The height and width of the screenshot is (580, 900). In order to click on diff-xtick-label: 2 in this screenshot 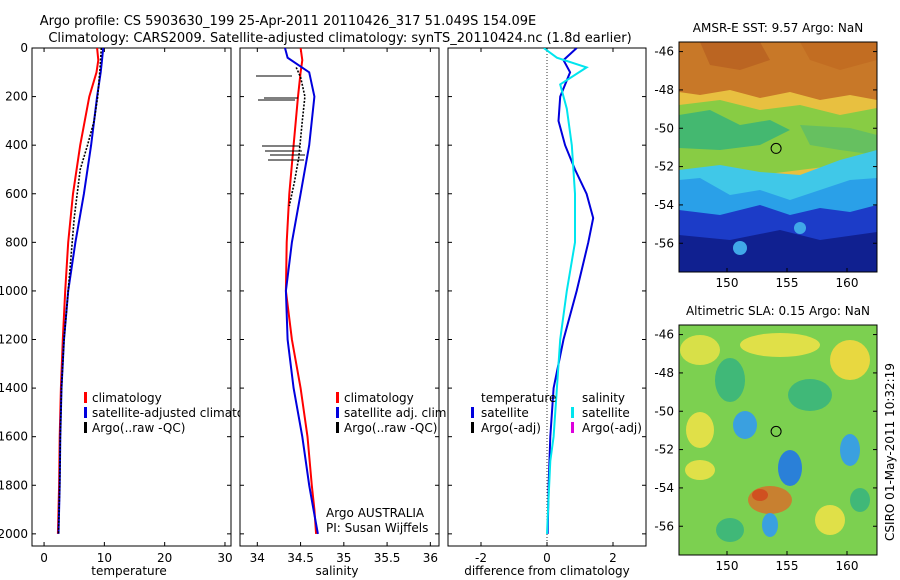, I will do `click(613, 558)`.